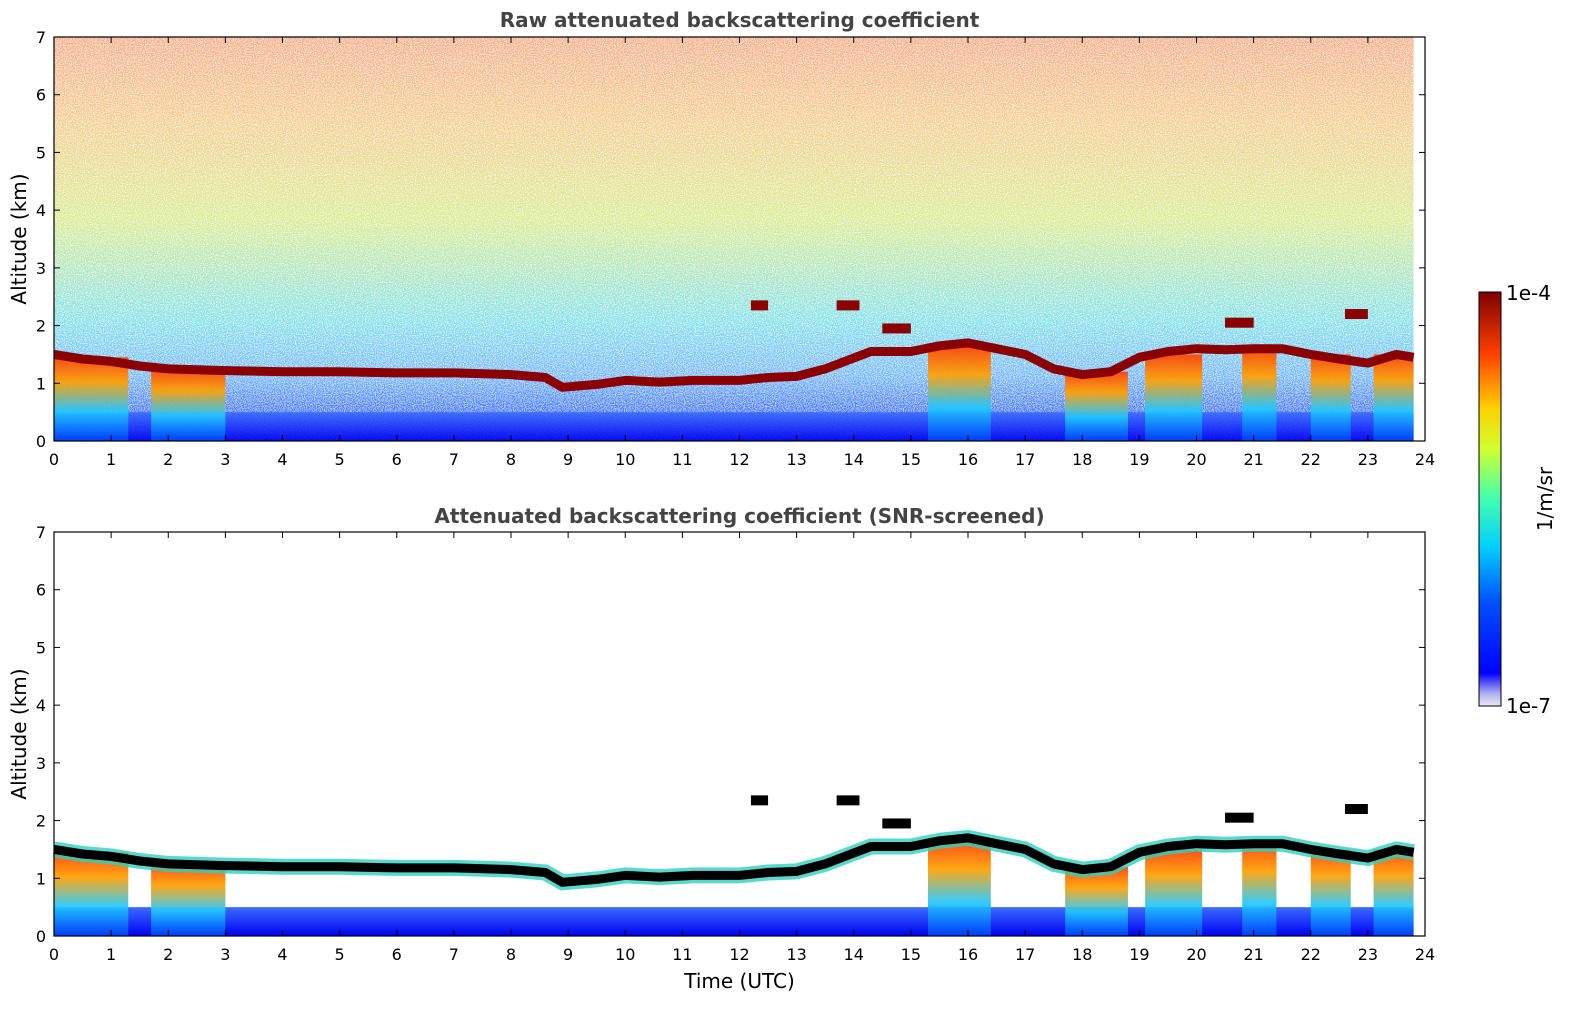  What do you see at coordinates (41, 763) in the screenshot?
I see `y-tick-label: 3` at bounding box center [41, 763].